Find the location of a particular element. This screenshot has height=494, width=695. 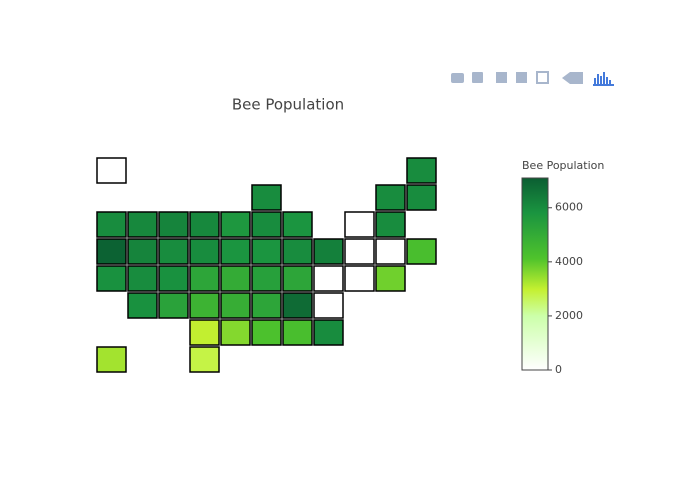

zoom-in-icon is located at coordinates (501, 77).